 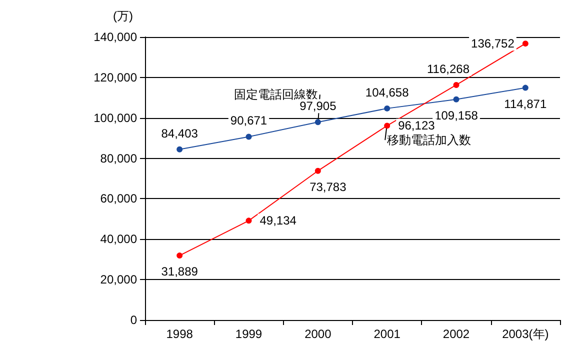 What do you see at coordinates (525, 103) in the screenshot?
I see `data-label: 114,871` at bounding box center [525, 103].